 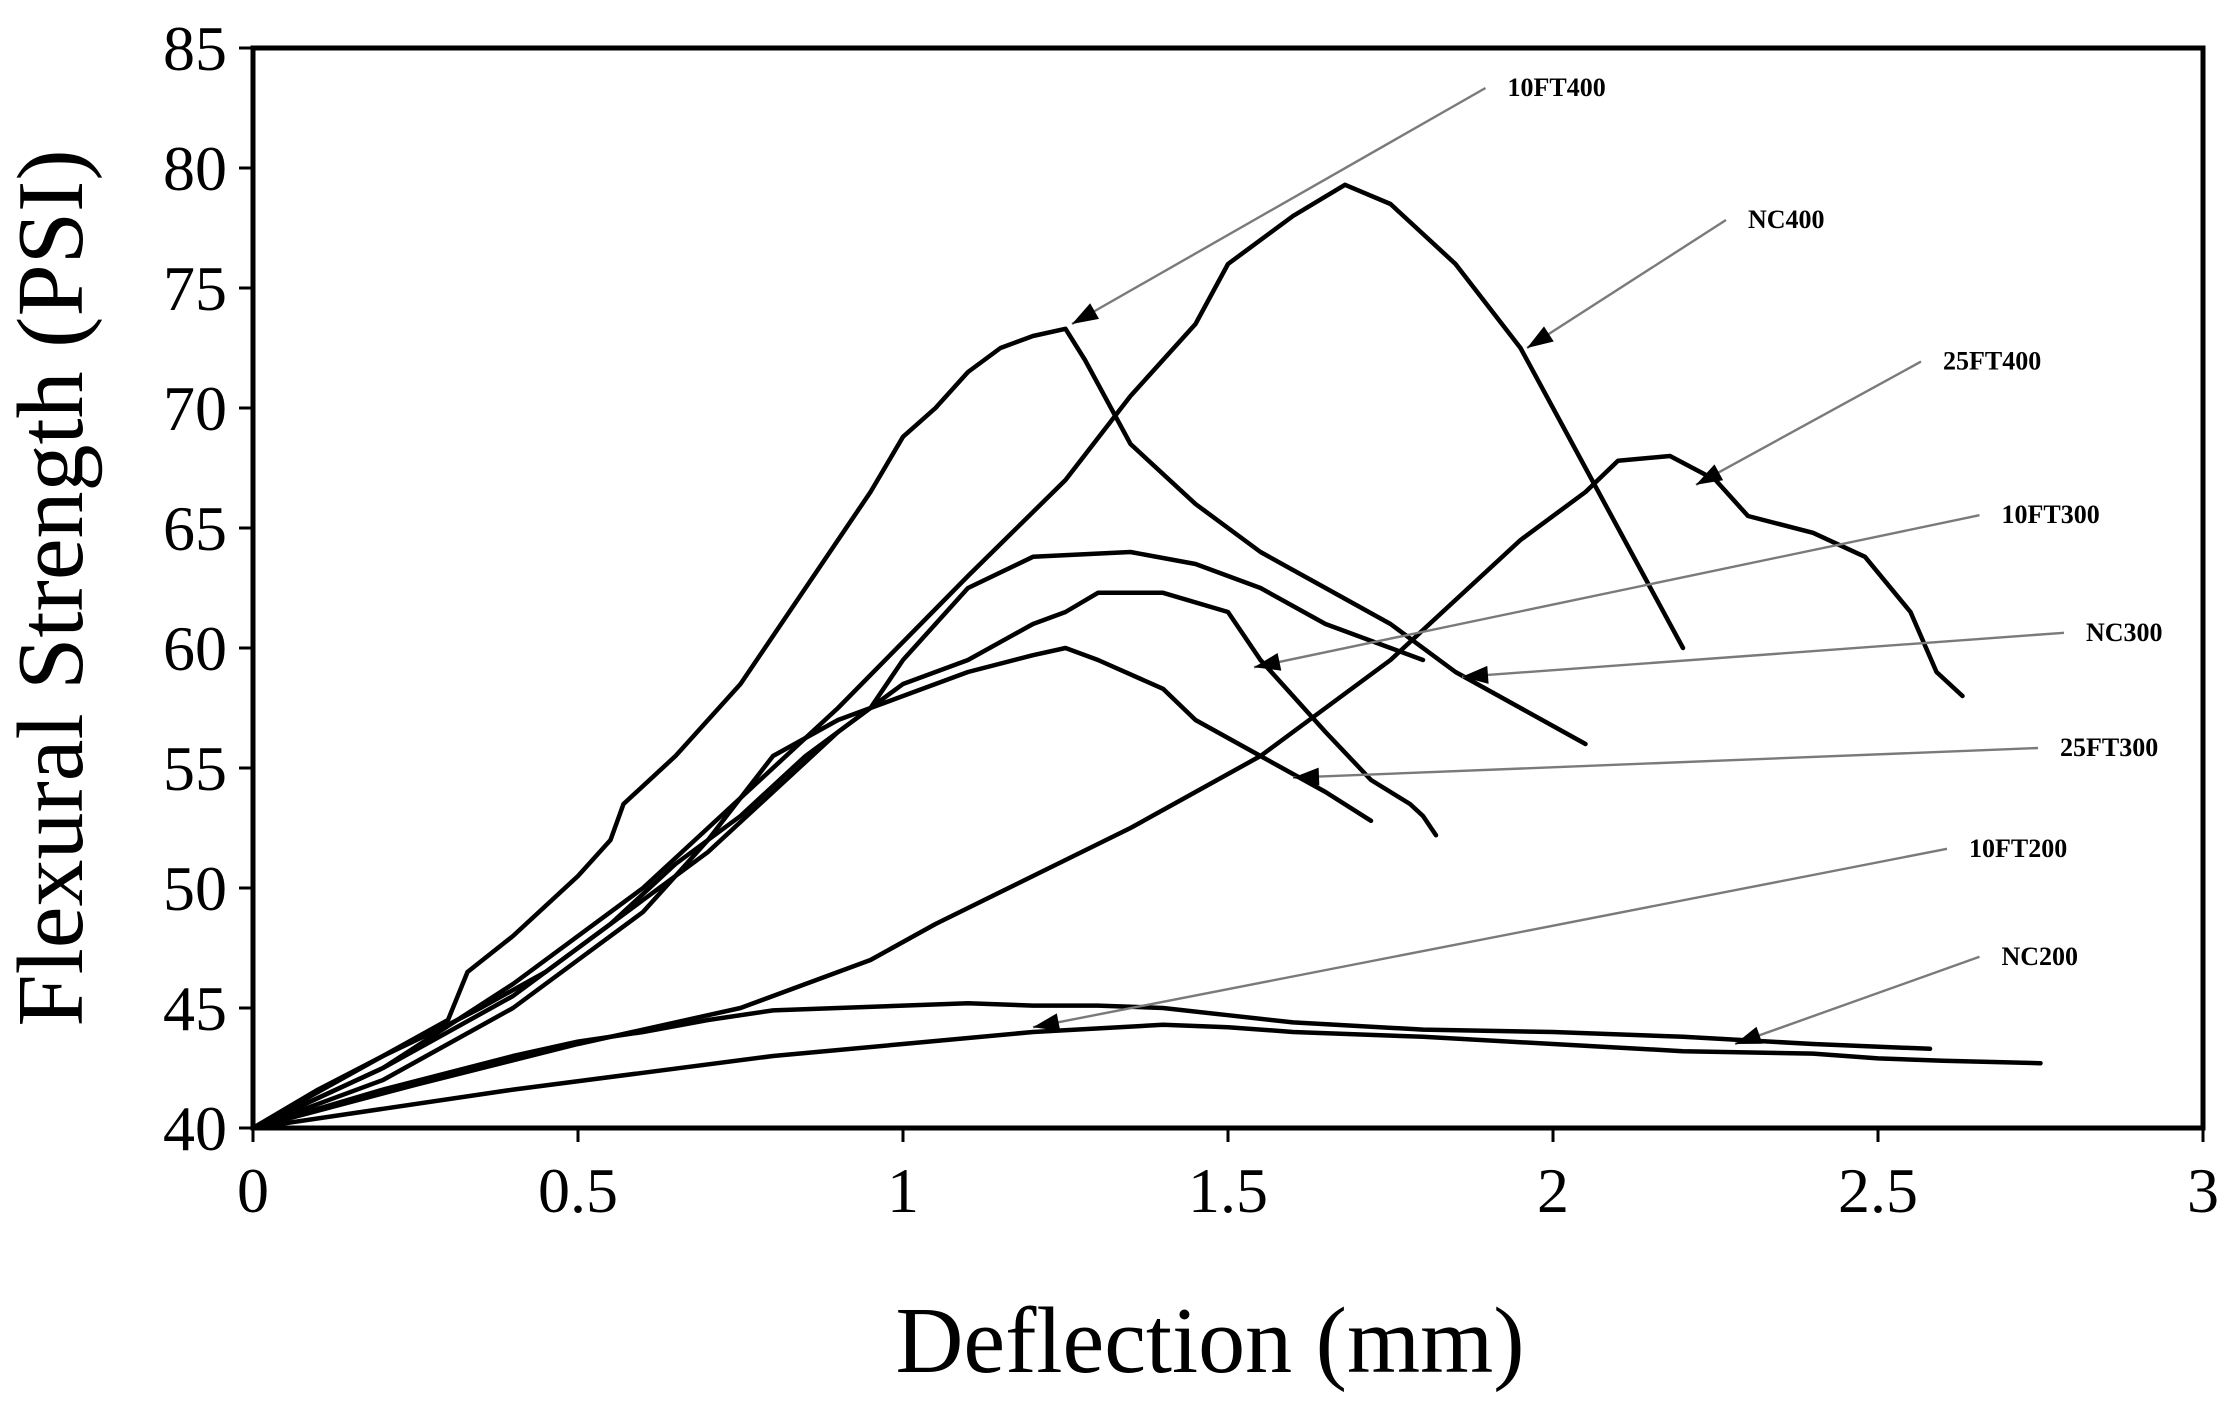 What do you see at coordinates (253, 1190) in the screenshot?
I see `x-tick-label-0: 0` at bounding box center [253, 1190].